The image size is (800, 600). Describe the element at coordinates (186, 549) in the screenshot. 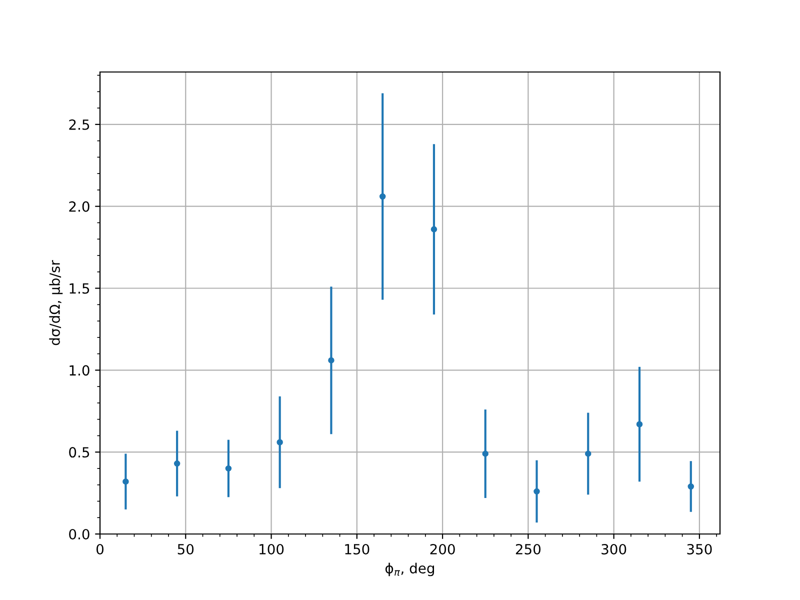

I see `x-tick-label: 50` at that location.